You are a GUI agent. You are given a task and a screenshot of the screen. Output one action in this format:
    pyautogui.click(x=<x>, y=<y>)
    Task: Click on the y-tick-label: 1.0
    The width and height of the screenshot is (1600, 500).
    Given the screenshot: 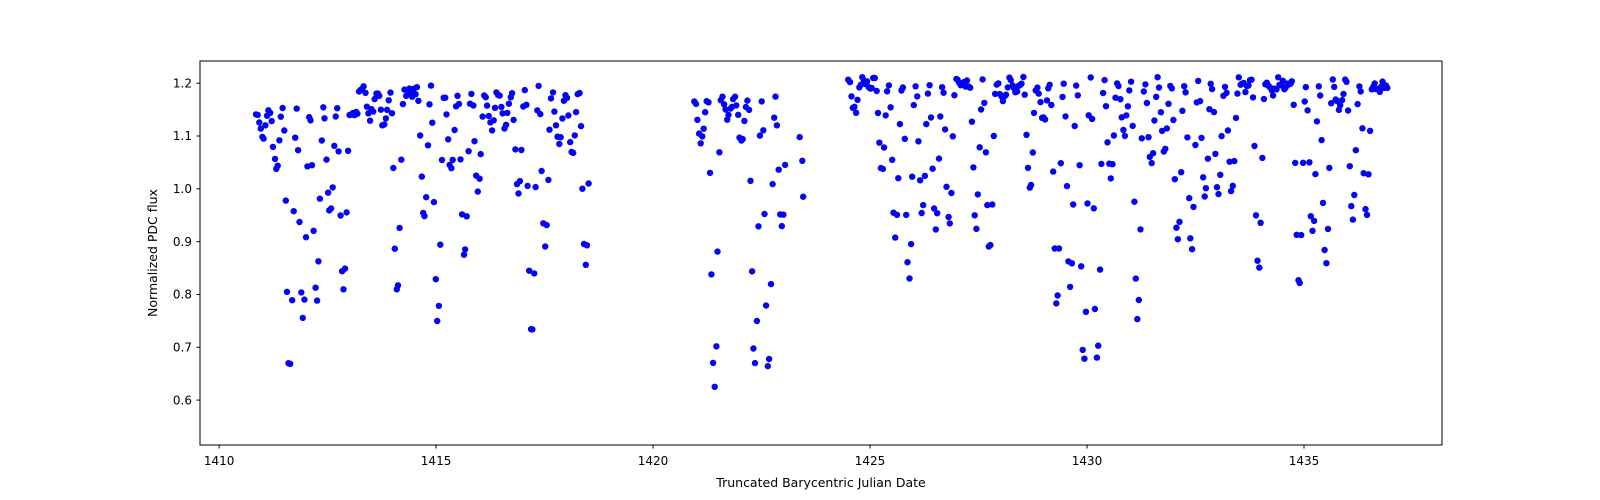 What is the action you would take?
    pyautogui.click(x=182, y=189)
    